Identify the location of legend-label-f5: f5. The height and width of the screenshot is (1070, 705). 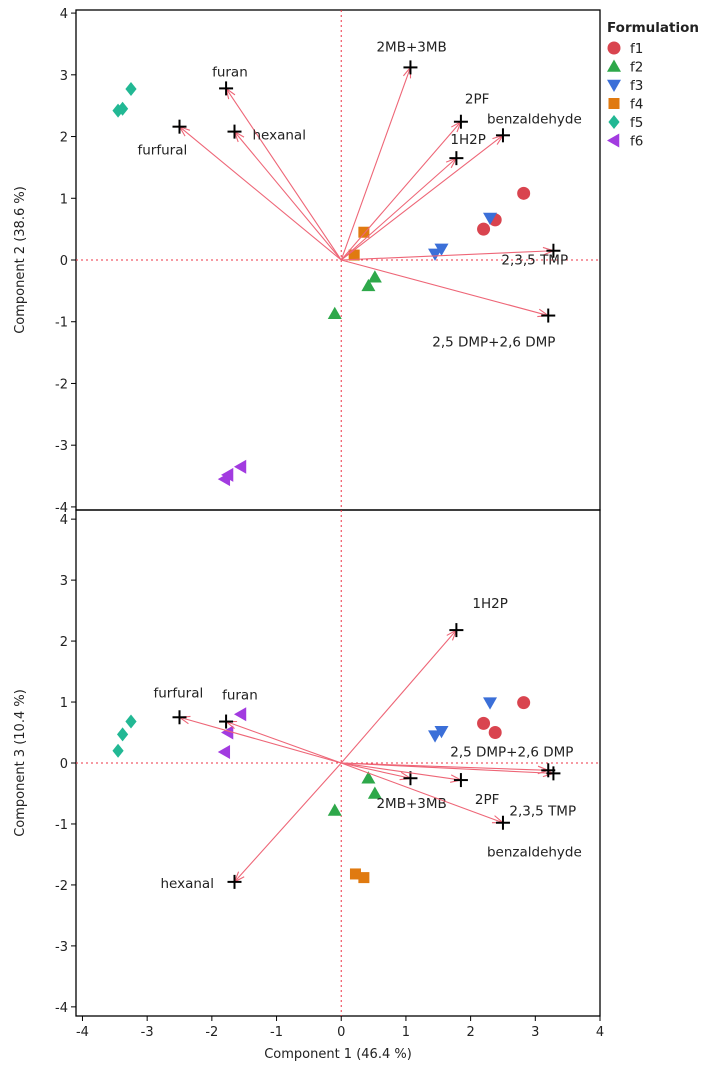
(636, 123).